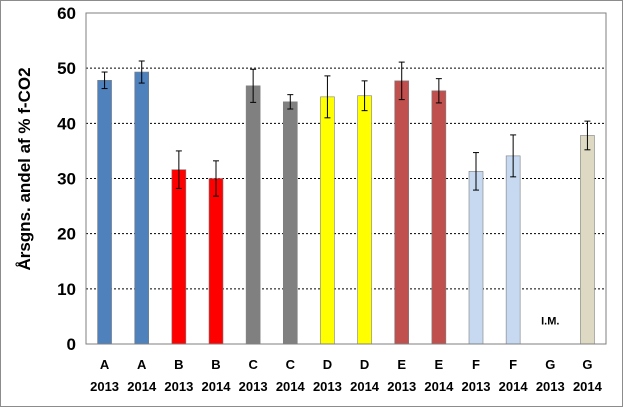 Image resolution: width=623 pixels, height=411 pixels. What do you see at coordinates (24, 168) in the screenshot?
I see `y-axis-label: Årsgns. andel af % f-CO2` at bounding box center [24, 168].